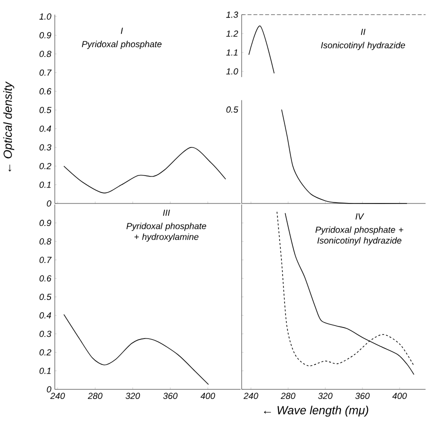  Describe the element at coordinates (363, 46) in the screenshot. I see `text: Isonicotinyl hydrazide` at that location.